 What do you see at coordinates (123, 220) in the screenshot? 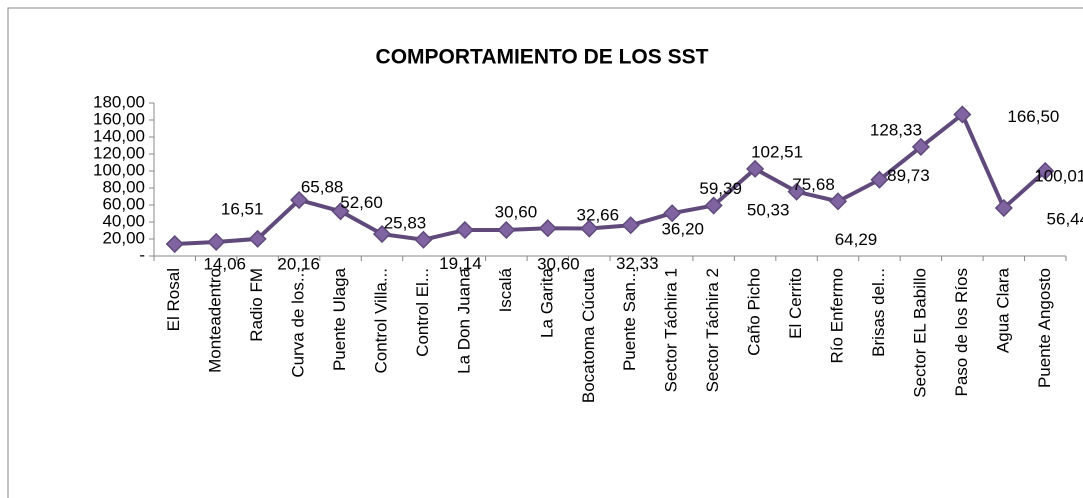
I see `y-tick-label: 40,00` at bounding box center [123, 220].